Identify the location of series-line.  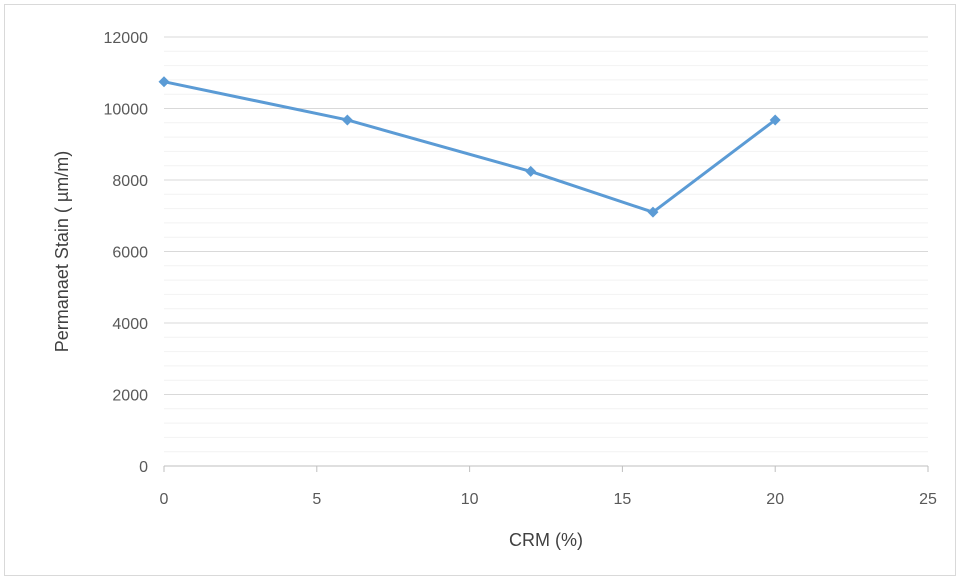
(470, 147).